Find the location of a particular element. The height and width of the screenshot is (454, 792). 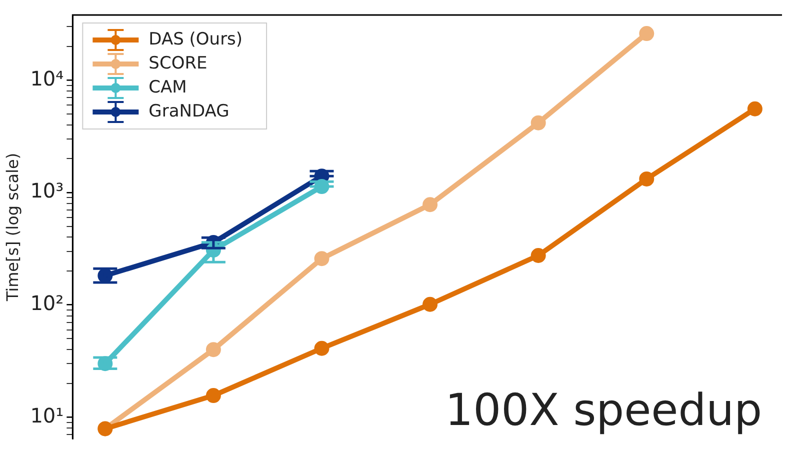

annotation: 100X speedup is located at coordinates (603, 410).